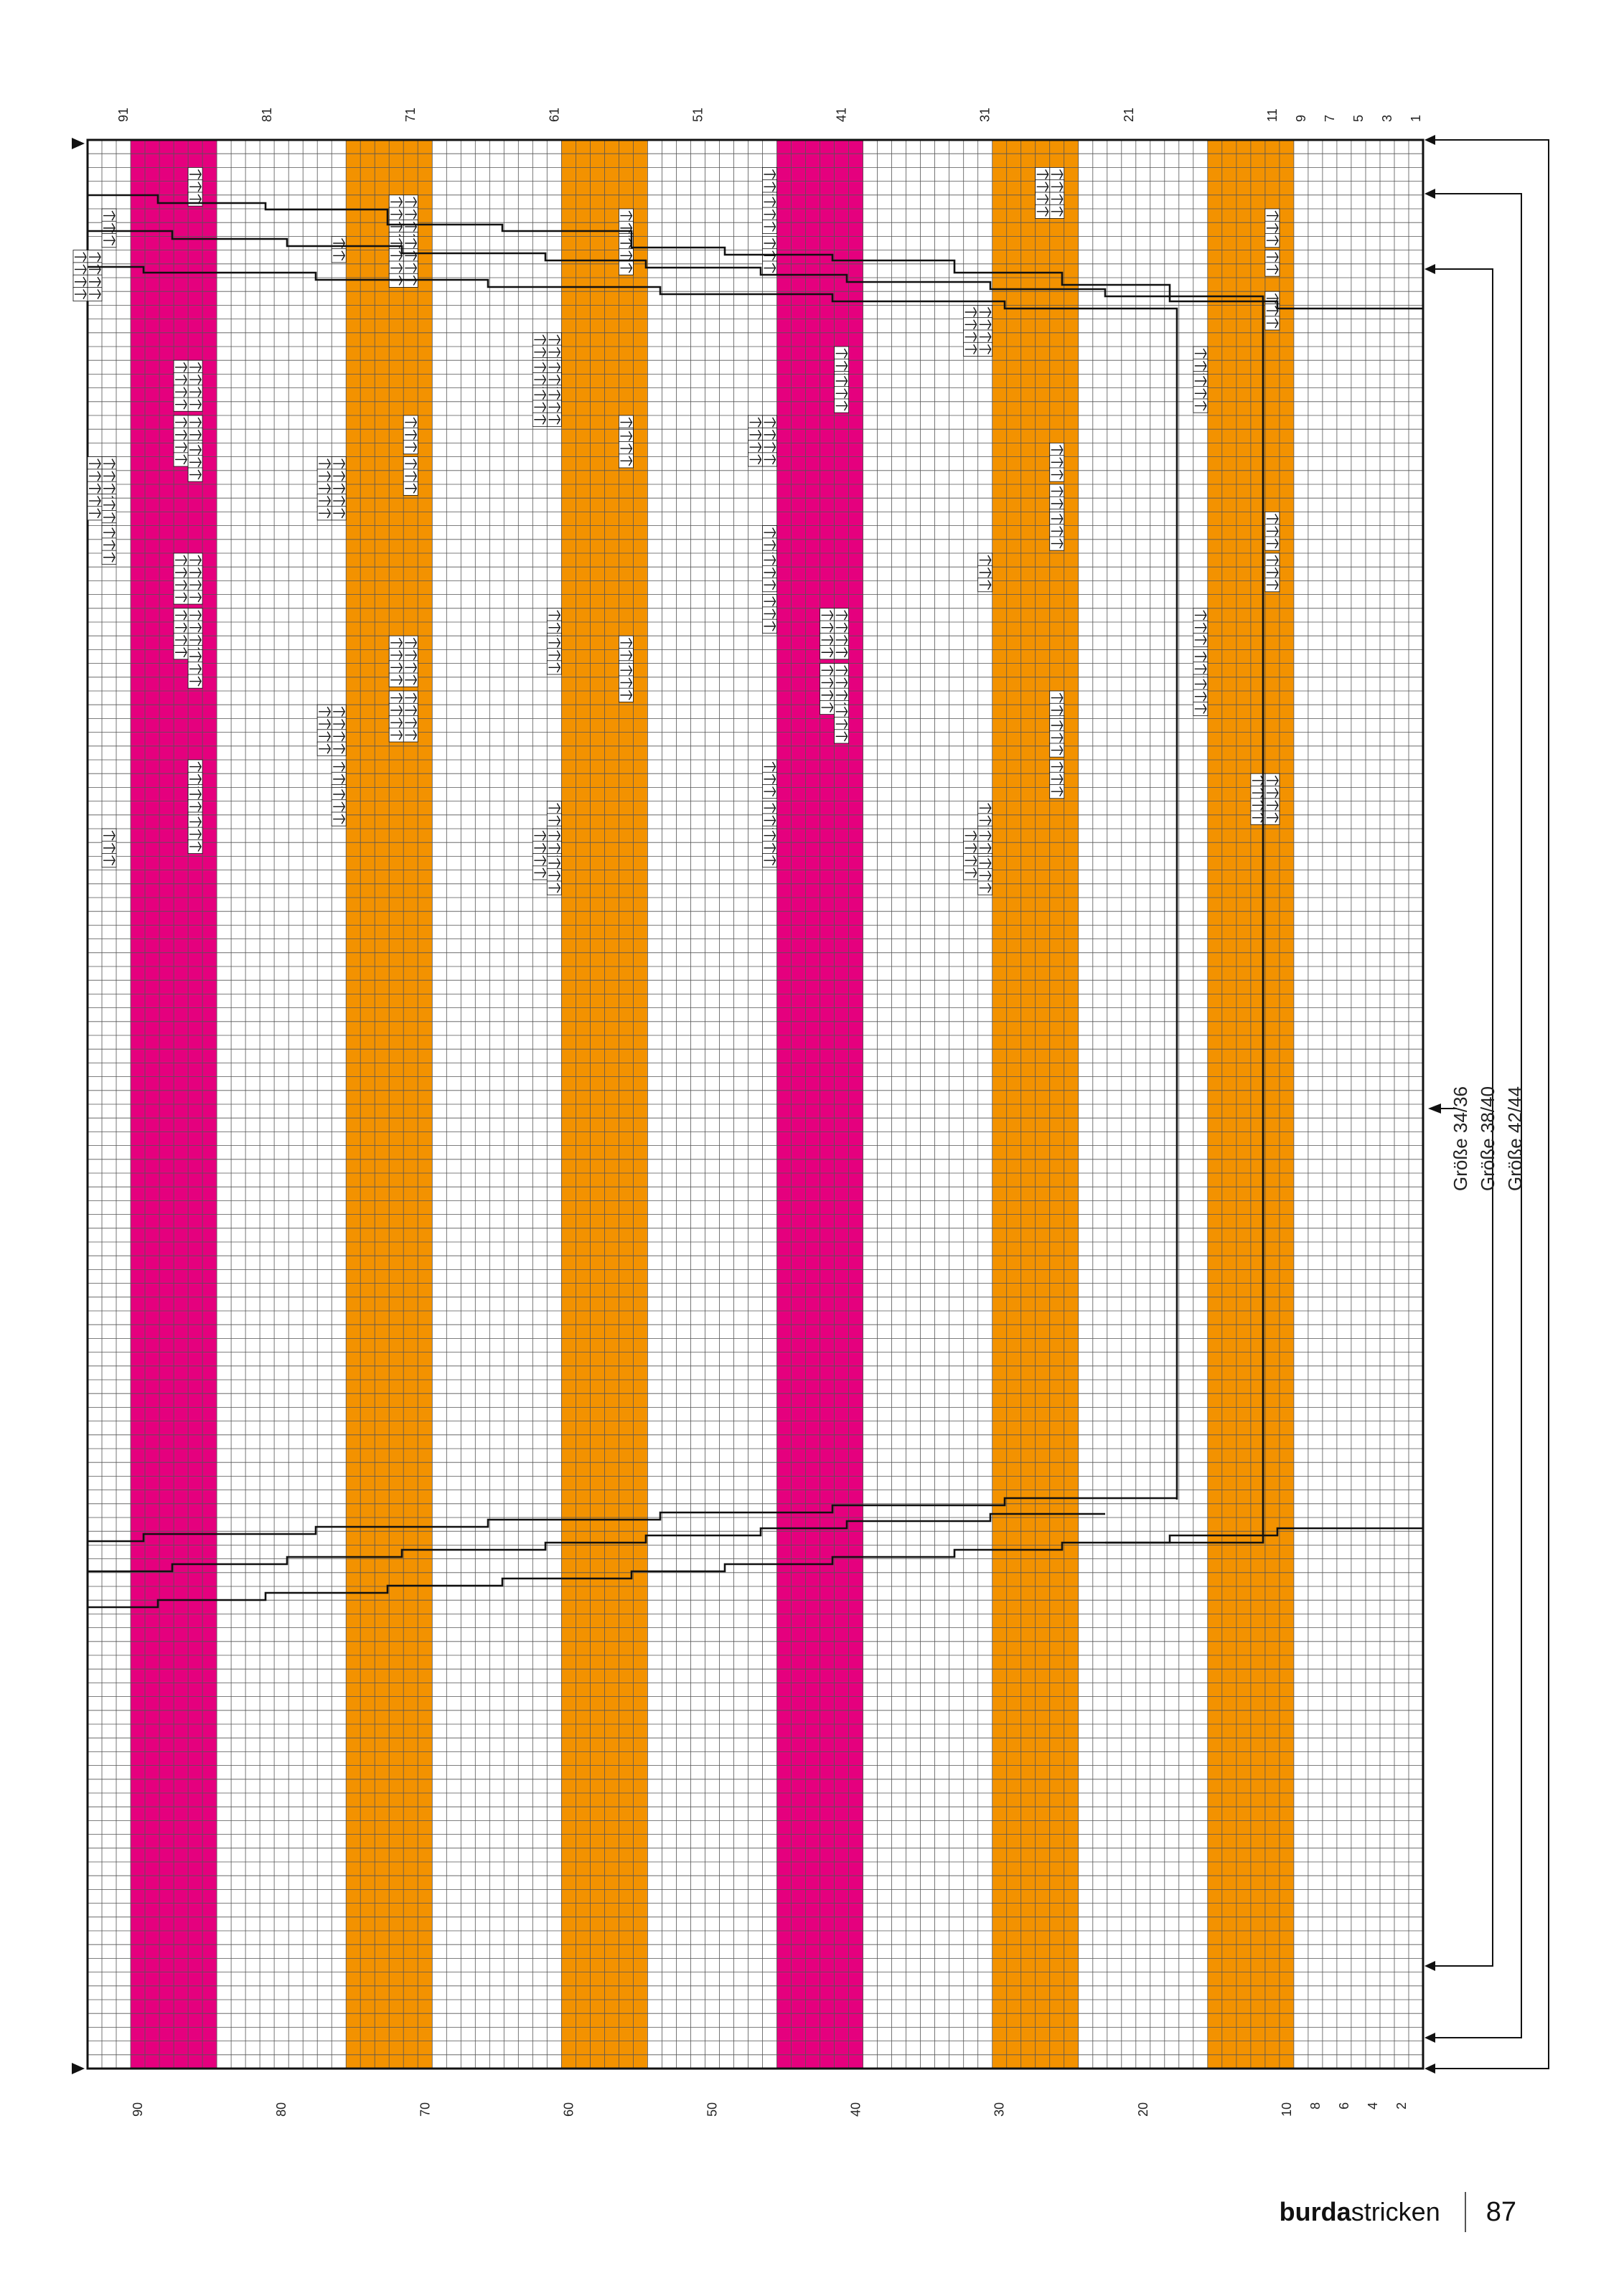 This screenshot has height=2296, width=1624. Describe the element at coordinates (281, 2110) in the screenshot. I see `row-label-bottom-80: 80` at that location.